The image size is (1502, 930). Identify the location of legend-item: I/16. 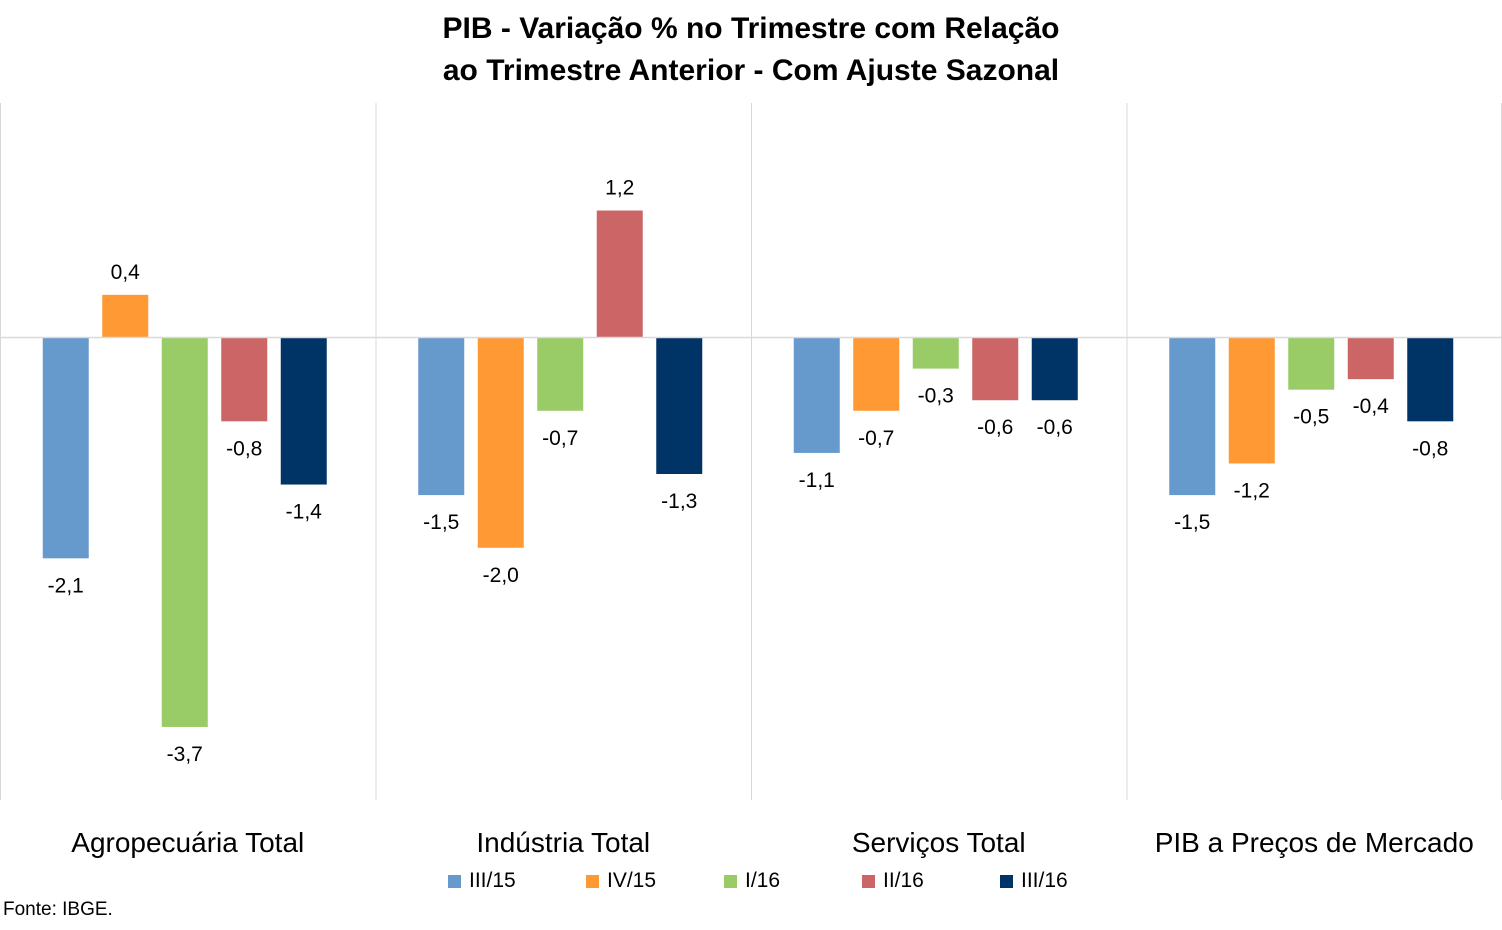
(752, 881).